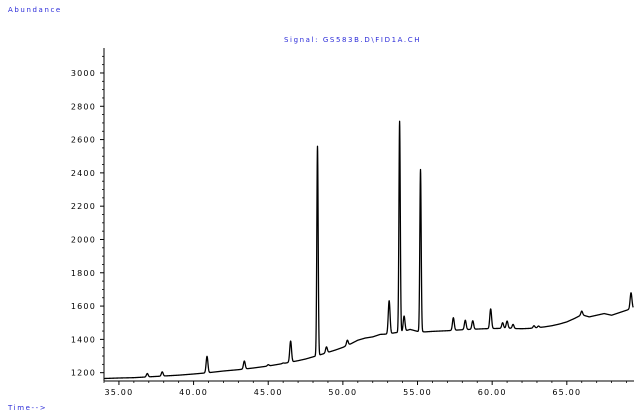 The width and height of the screenshot is (635, 419). I want to click on y-tick-label: 1400, so click(83, 339).